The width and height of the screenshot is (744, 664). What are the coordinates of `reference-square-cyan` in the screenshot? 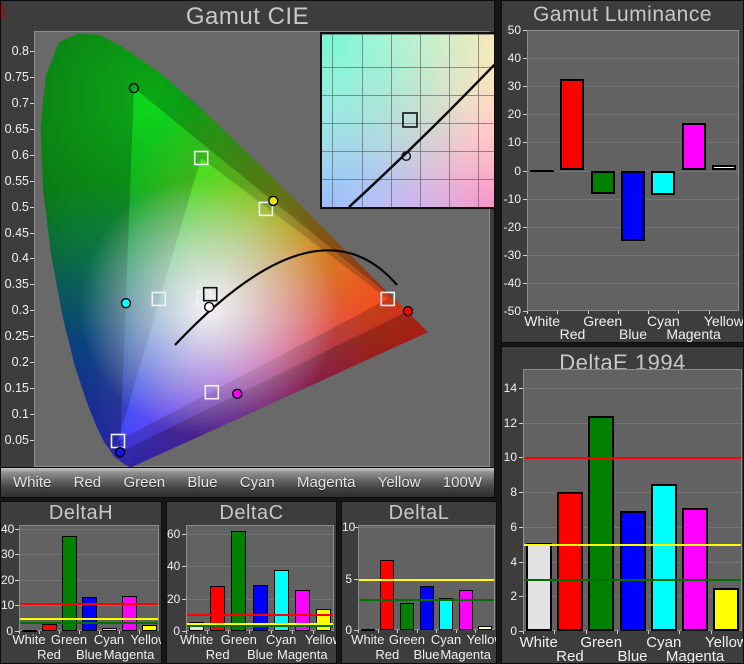 It's located at (159, 299).